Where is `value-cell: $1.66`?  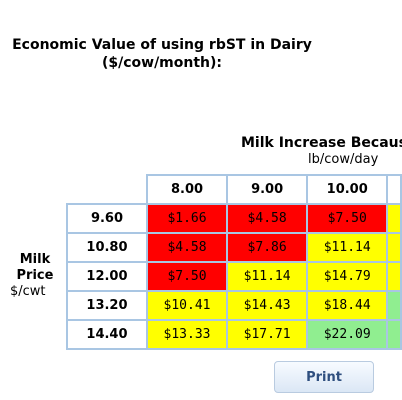
value-cell: $1.66 is located at coordinates (187, 218).